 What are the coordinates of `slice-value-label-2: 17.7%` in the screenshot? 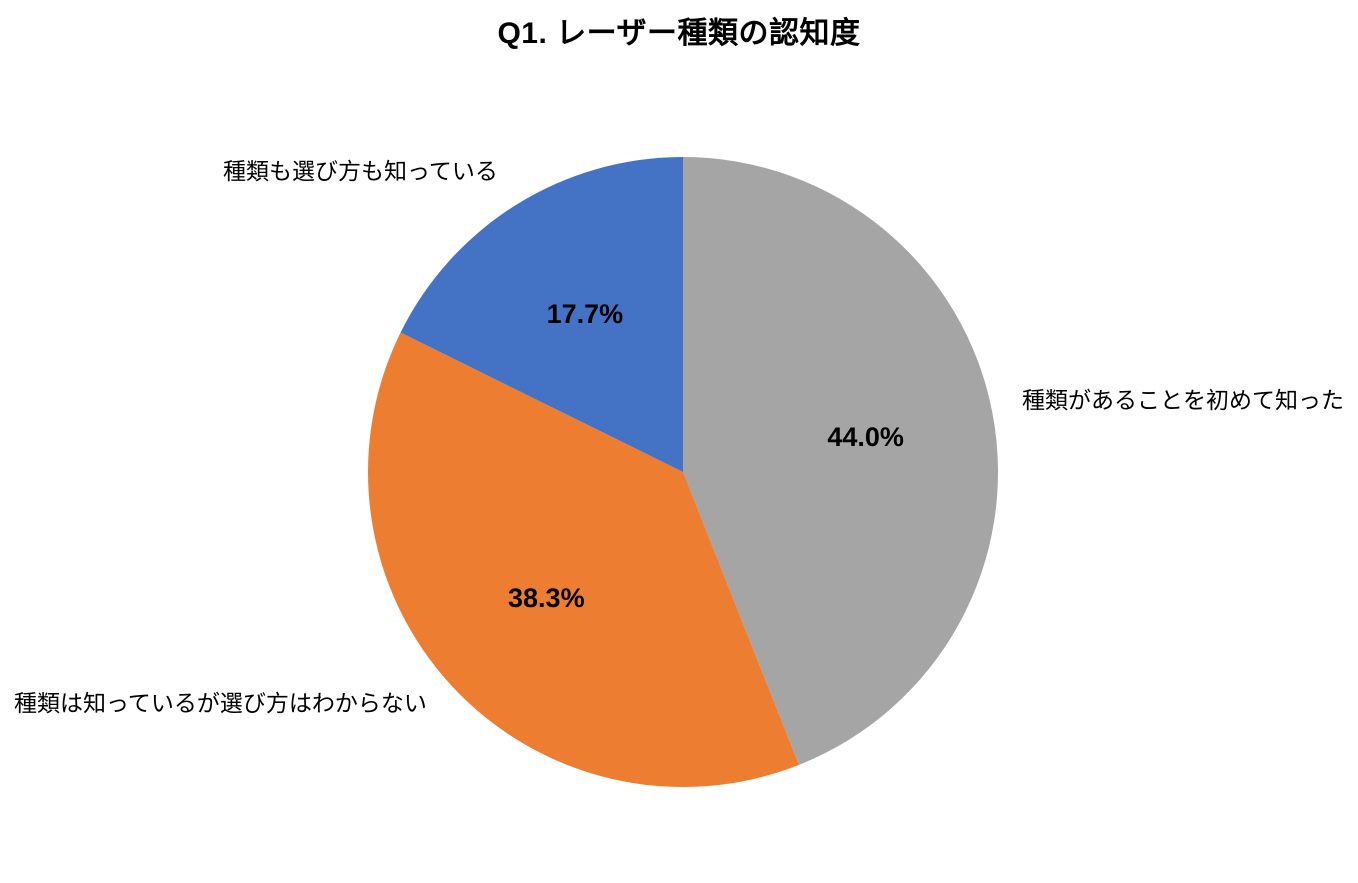 It's located at (585, 314).